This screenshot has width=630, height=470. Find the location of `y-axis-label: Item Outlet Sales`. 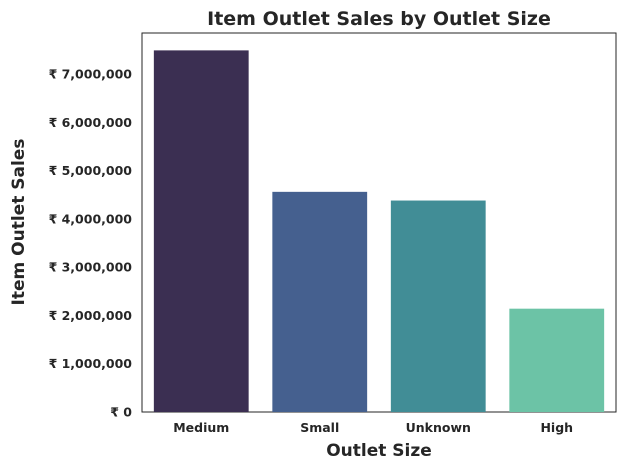

y-axis-label: Item Outlet Sales is located at coordinates (19, 222).